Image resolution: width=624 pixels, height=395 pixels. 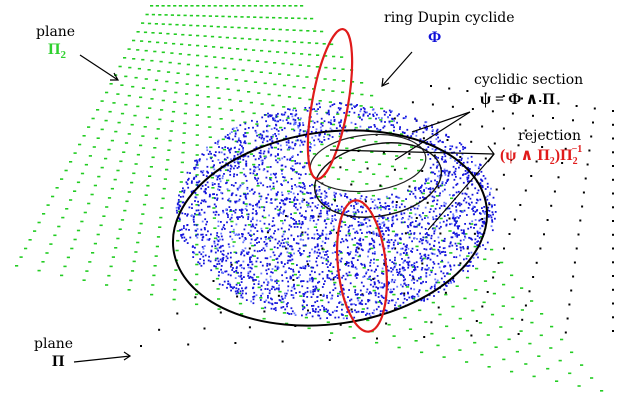 What do you see at coordinates (127, 356) in the screenshot?
I see `arrow-plane-pi-head` at bounding box center [127, 356].